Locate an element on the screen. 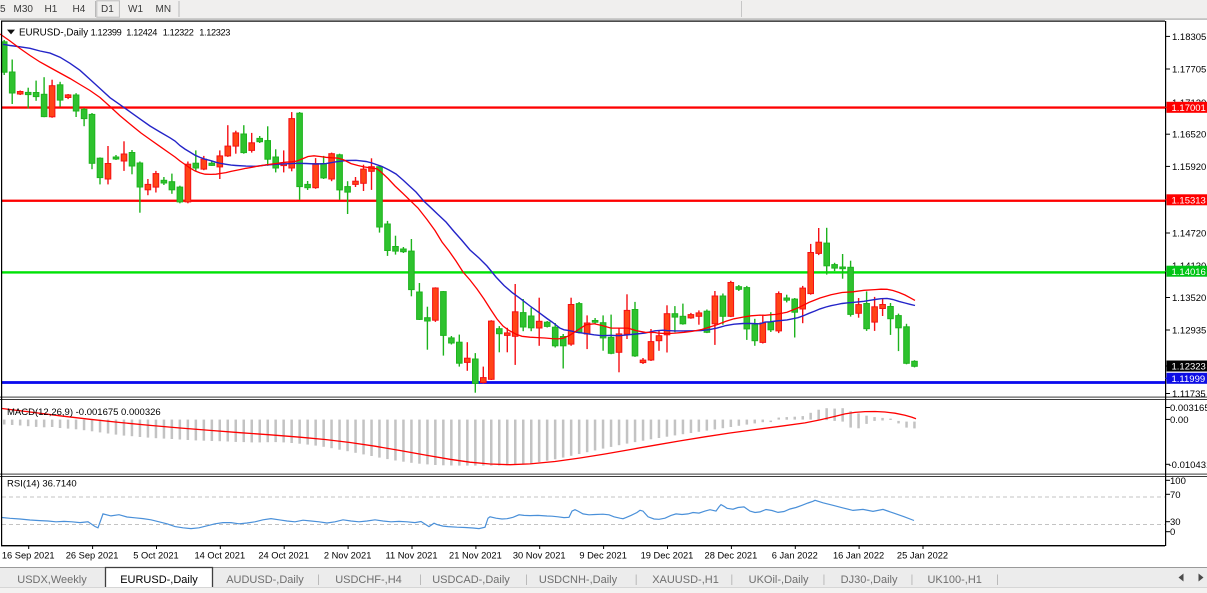  svg-text: W1 is located at coordinates (135, 9).